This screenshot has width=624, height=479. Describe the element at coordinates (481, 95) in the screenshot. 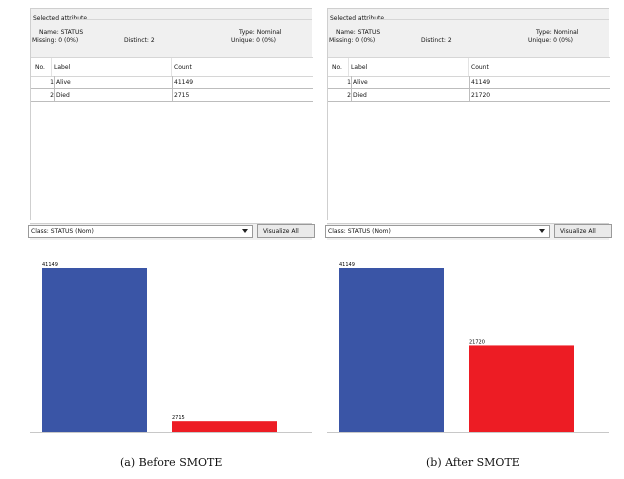

I see `row-count: 21720` at that location.